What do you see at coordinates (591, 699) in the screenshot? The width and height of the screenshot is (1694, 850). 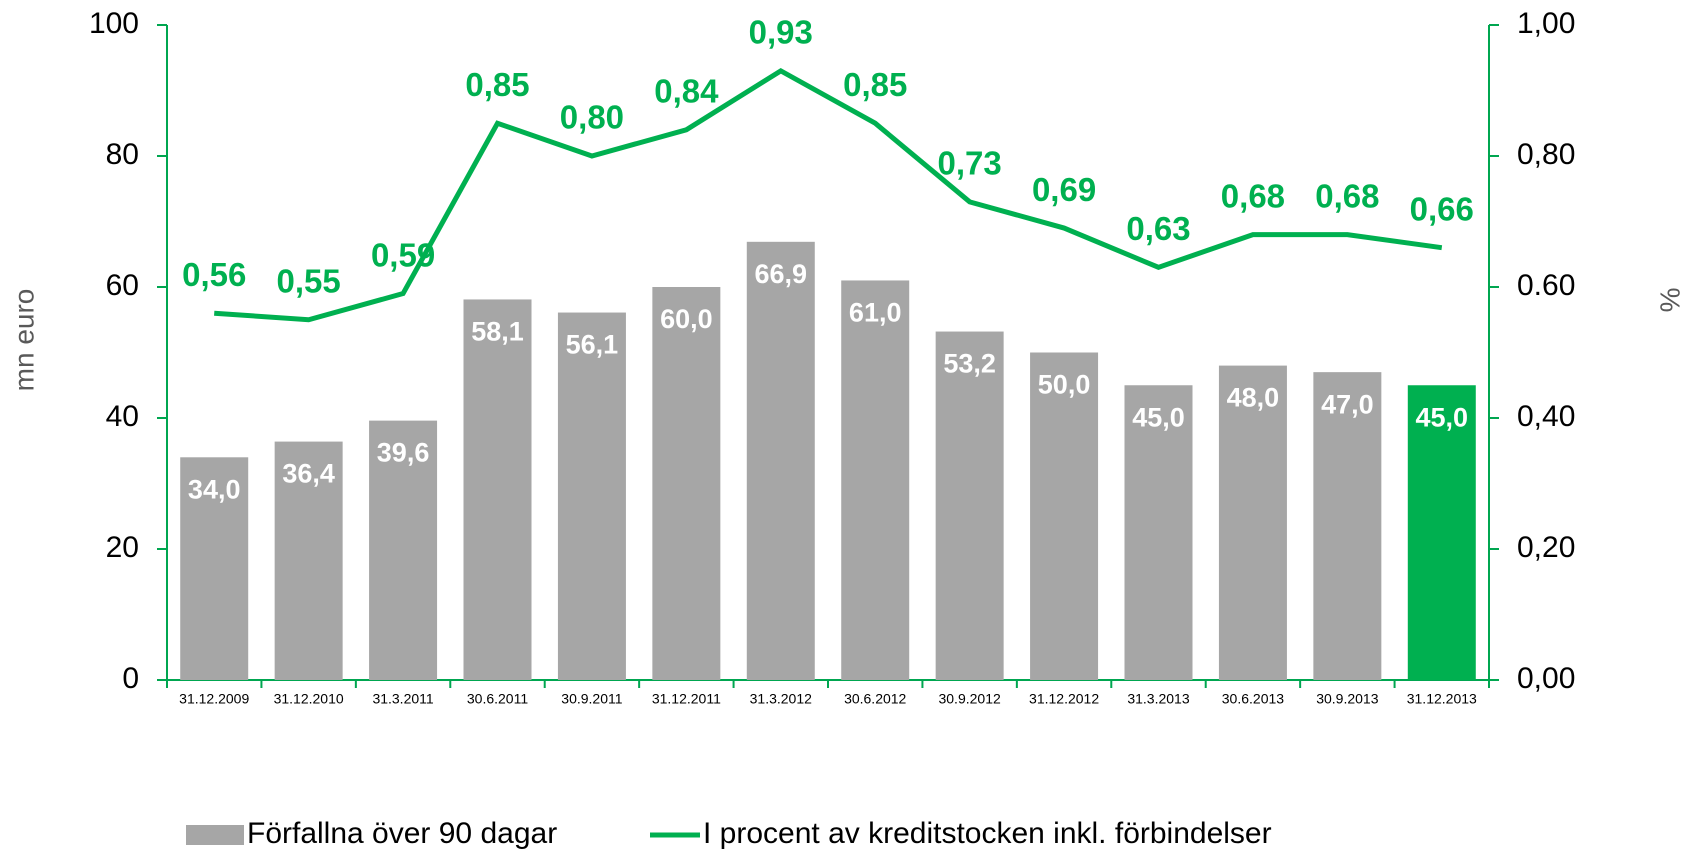 I see `x-tick-label: 30.9.2011` at bounding box center [591, 699].